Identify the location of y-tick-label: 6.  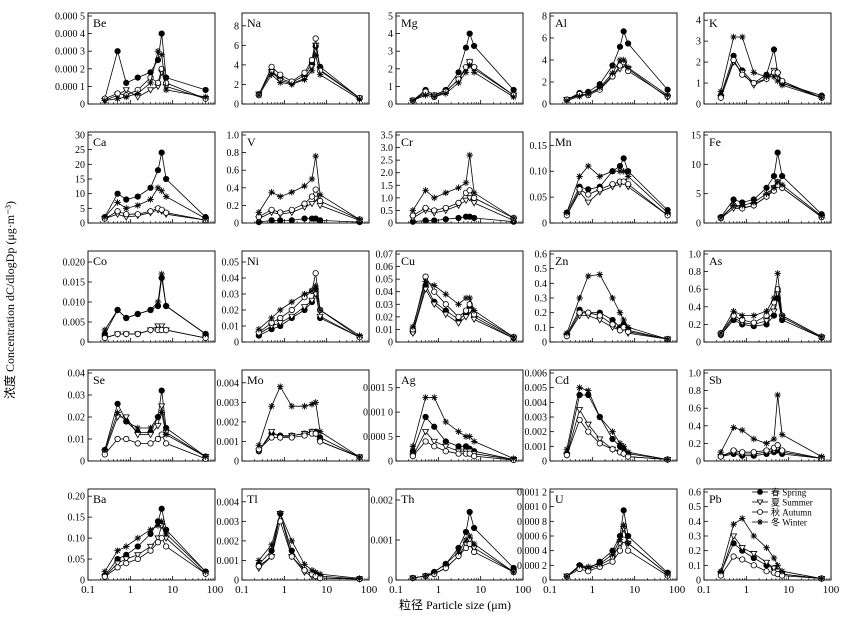
(544, 39).